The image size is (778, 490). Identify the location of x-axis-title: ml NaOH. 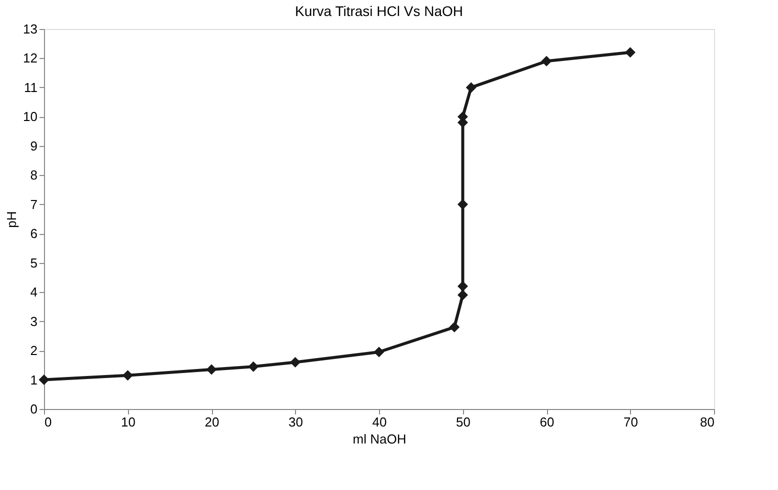
(379, 439).